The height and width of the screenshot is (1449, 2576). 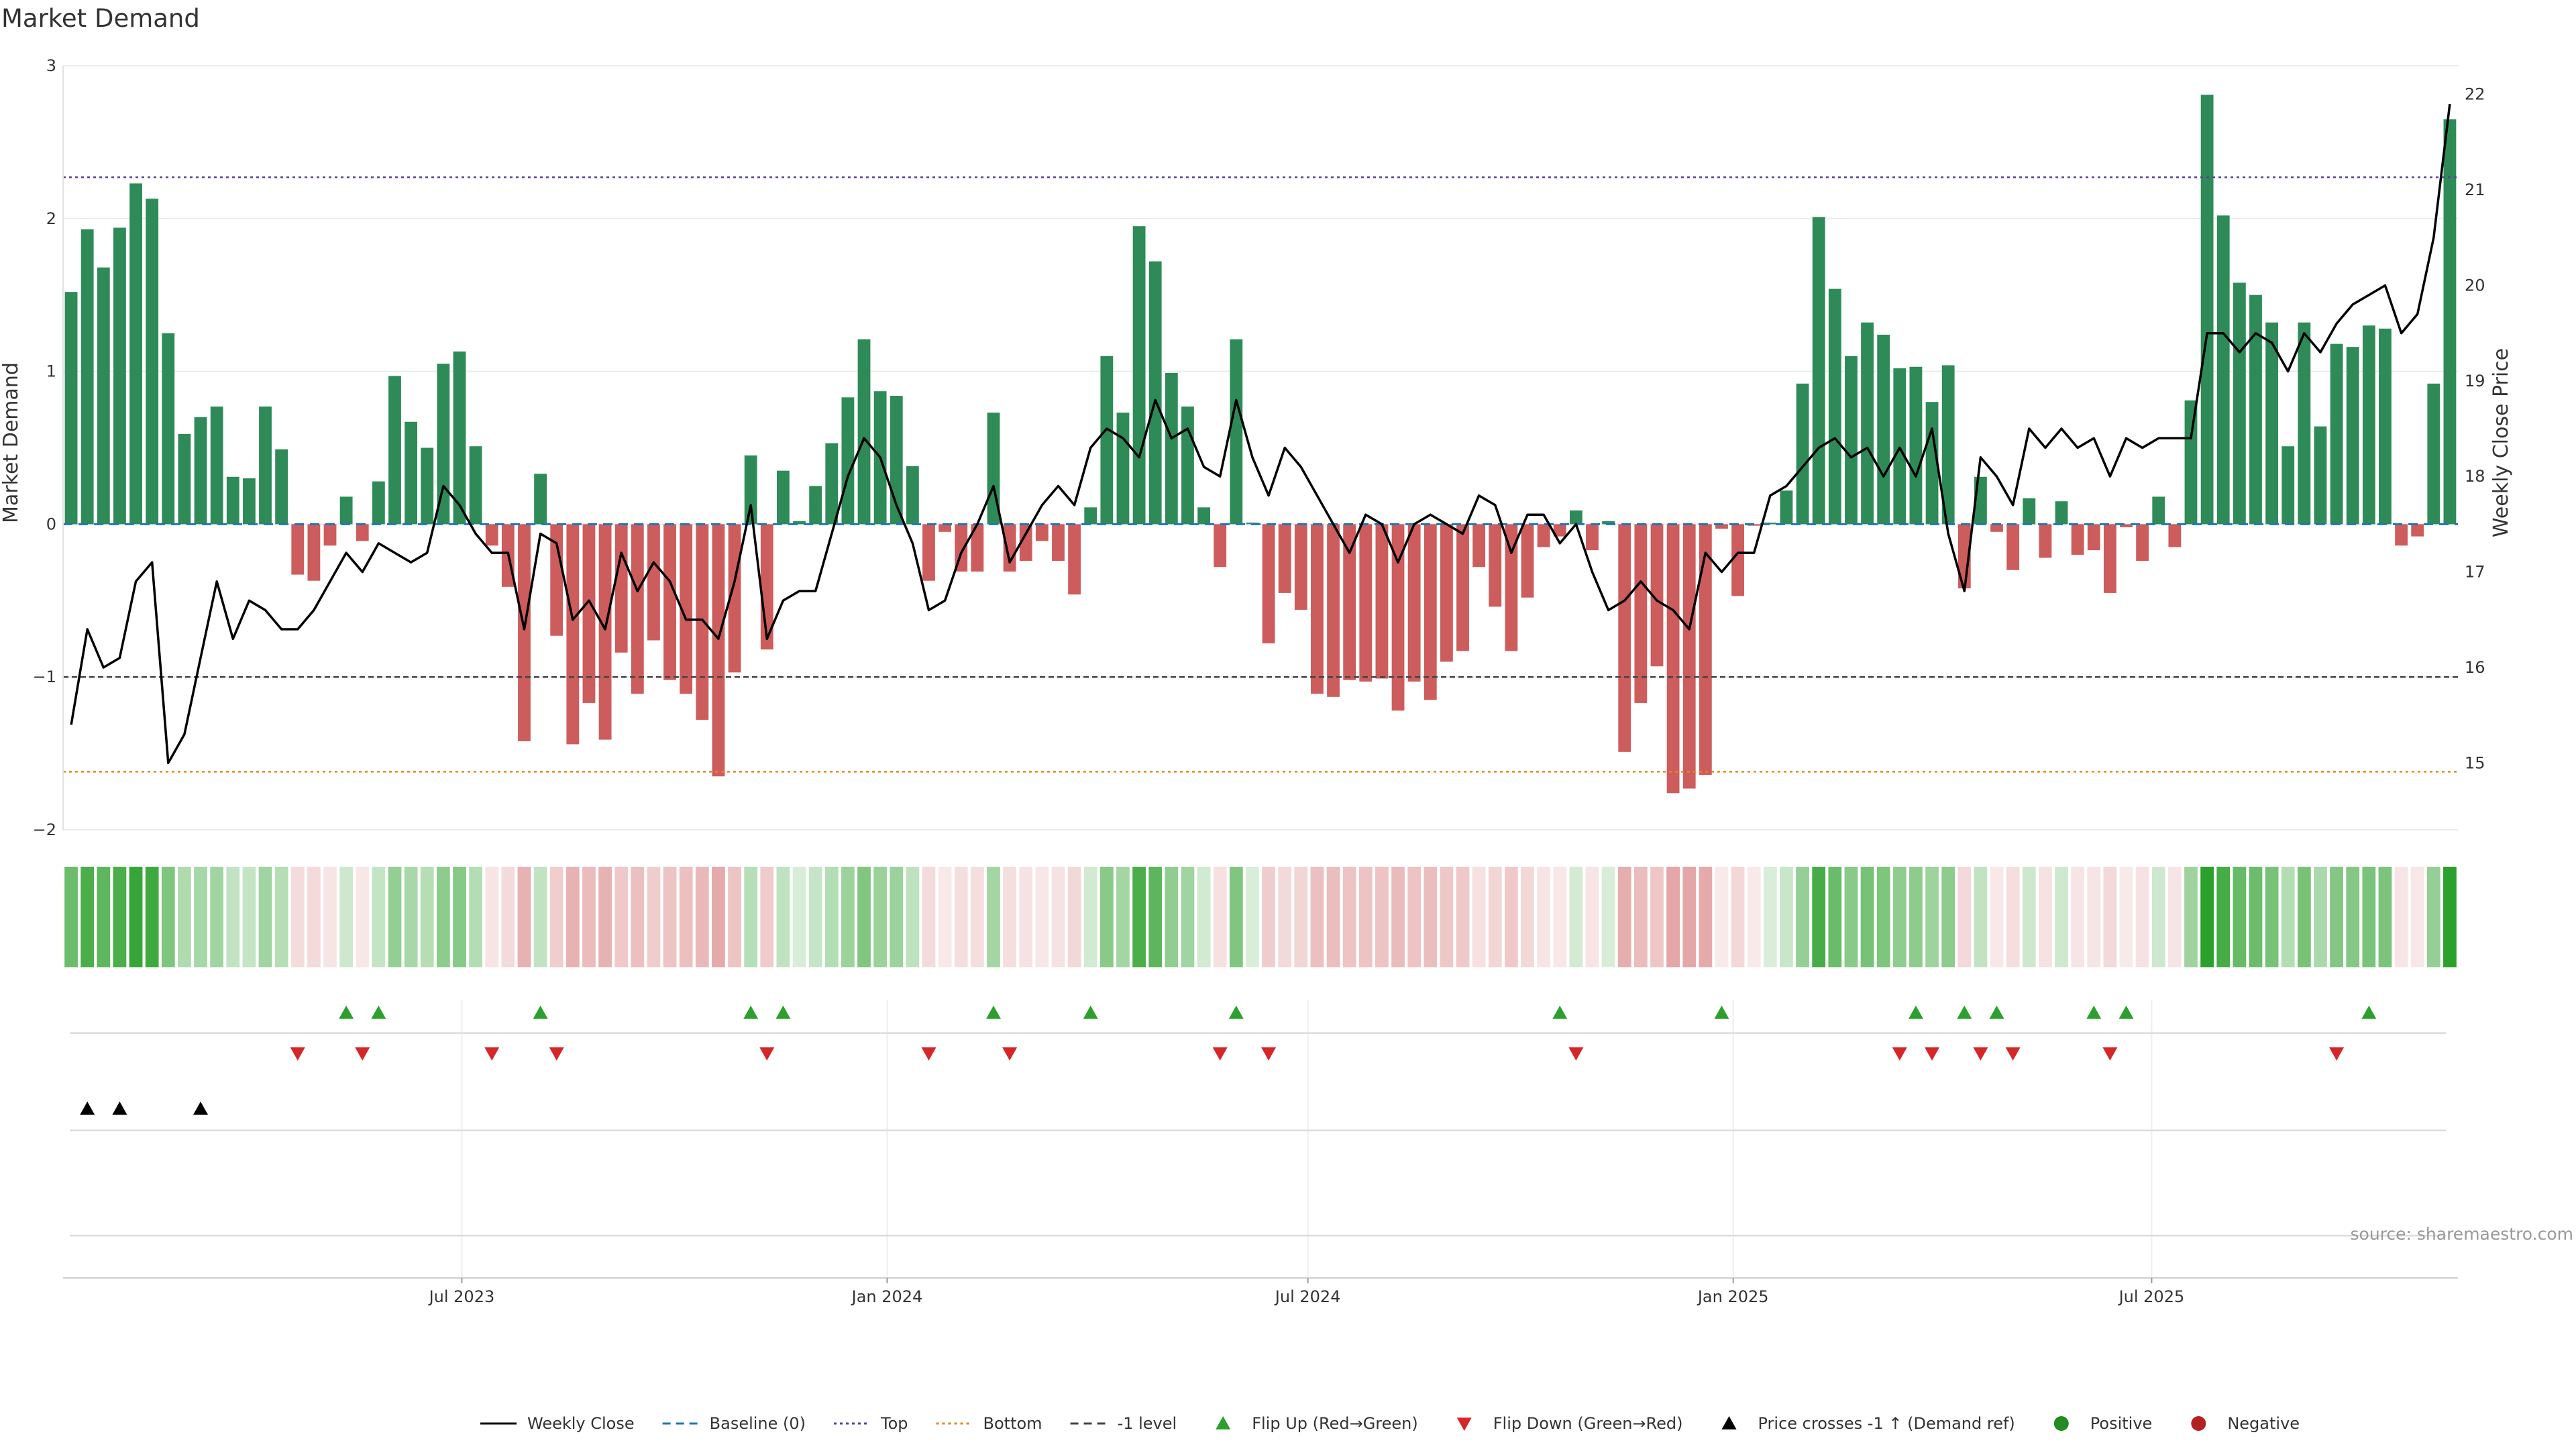 What do you see at coordinates (1317, 1423) in the screenshot?
I see `legend-item: Flip Up (Red→Green)` at bounding box center [1317, 1423].